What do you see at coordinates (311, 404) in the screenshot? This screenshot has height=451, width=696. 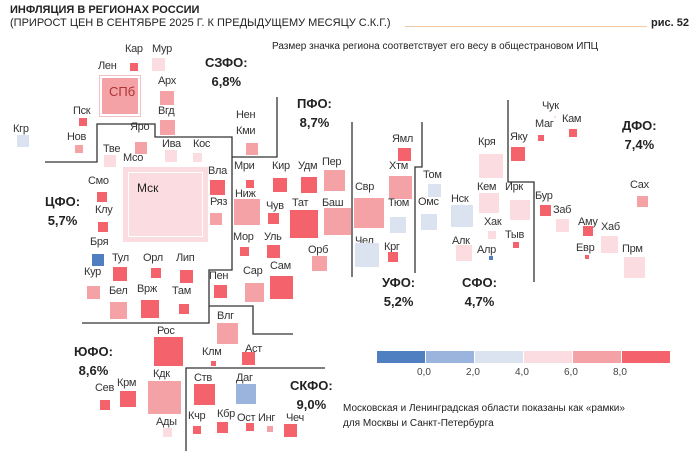 I see `district-inflation-value: 9,0%` at bounding box center [311, 404].